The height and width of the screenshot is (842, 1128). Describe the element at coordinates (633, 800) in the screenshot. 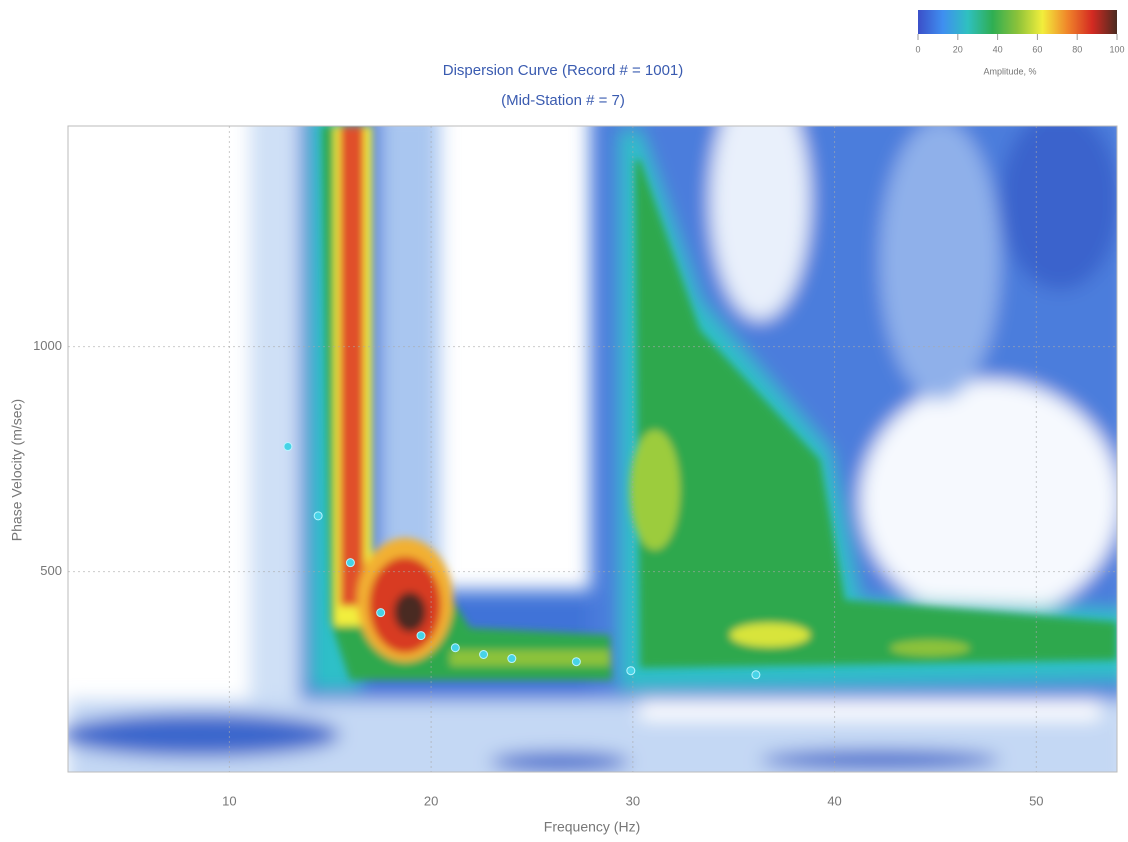

I see `x-tick-label: 30` at that location.